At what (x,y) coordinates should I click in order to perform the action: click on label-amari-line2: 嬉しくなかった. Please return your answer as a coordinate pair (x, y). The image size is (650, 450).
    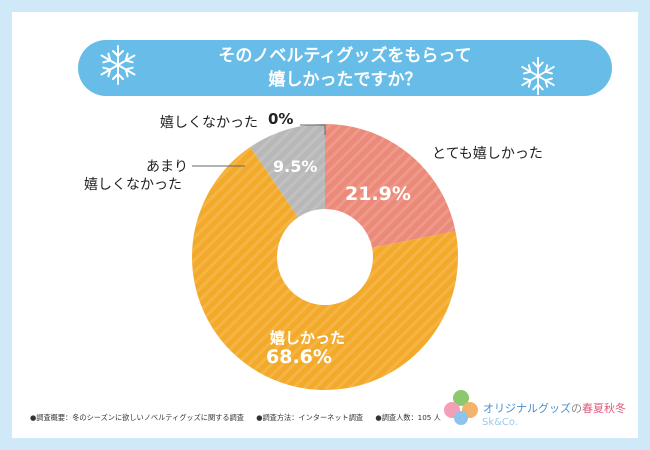
    Looking at the image, I should click on (133, 185).